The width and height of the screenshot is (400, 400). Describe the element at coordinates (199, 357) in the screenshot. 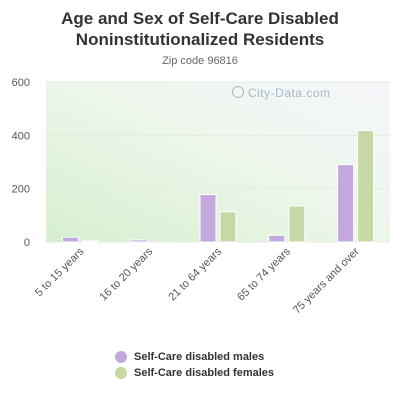

I see `legend-label-males: Self-Care disabled males` at that location.